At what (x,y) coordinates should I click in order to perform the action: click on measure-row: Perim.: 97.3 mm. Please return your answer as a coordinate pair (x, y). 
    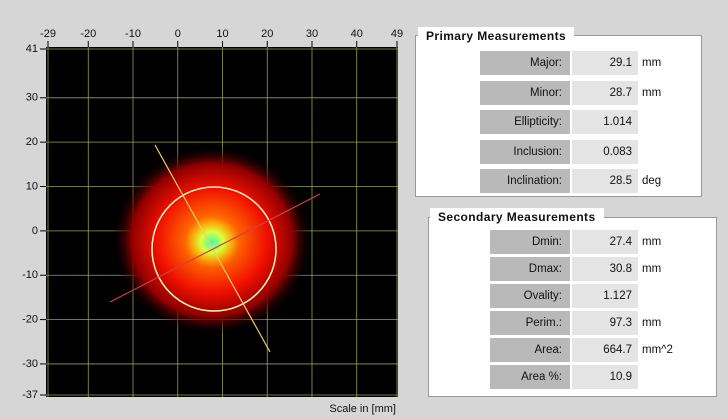
    Looking at the image, I should click on (588, 323).